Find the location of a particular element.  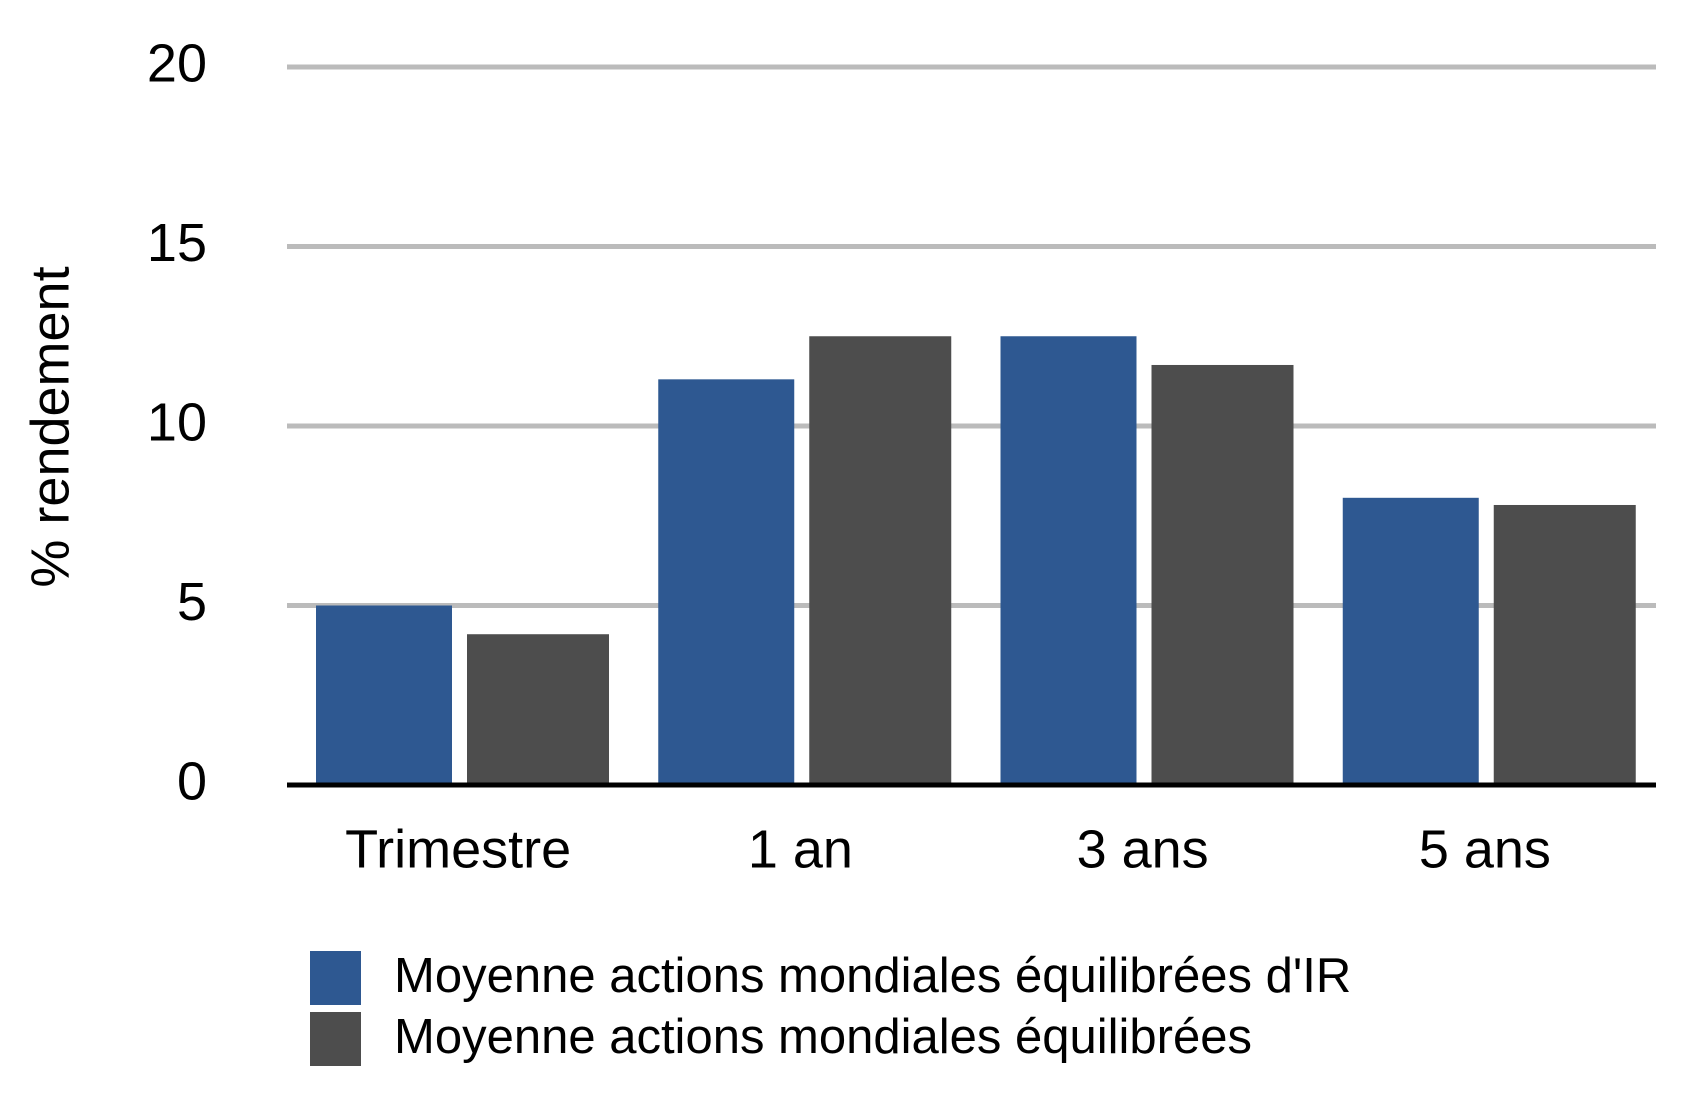

y-tick-label: 0 is located at coordinates (192, 781).